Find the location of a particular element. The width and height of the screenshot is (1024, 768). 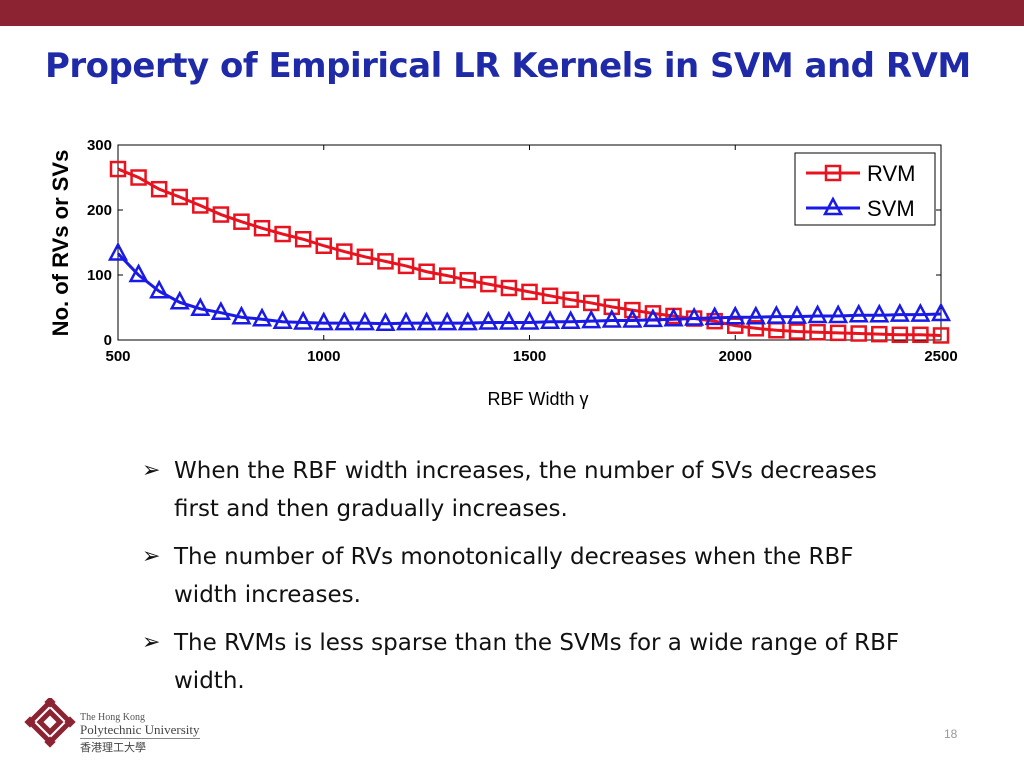

y-tick-label: 100 is located at coordinates (99, 275).